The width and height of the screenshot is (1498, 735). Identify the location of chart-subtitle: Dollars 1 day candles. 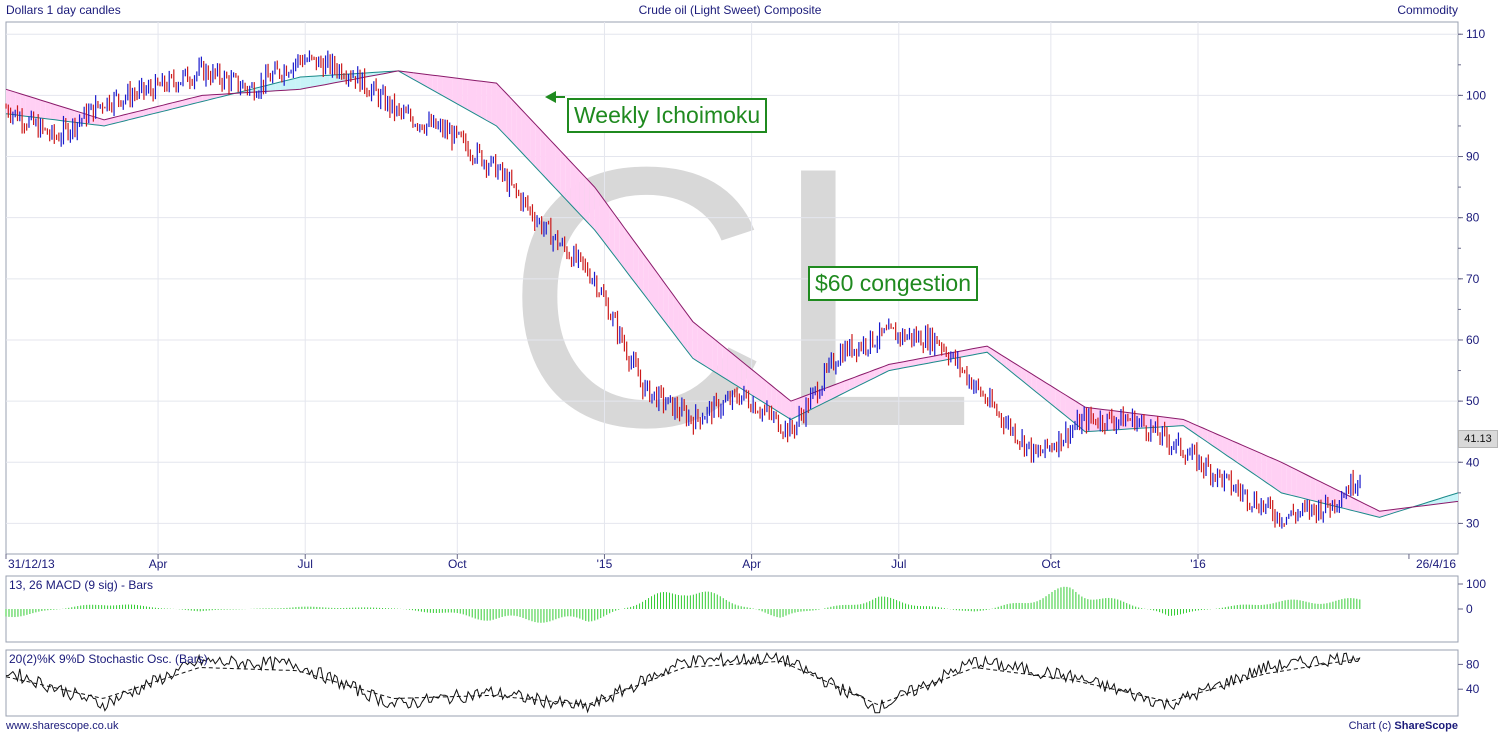
(63, 10).